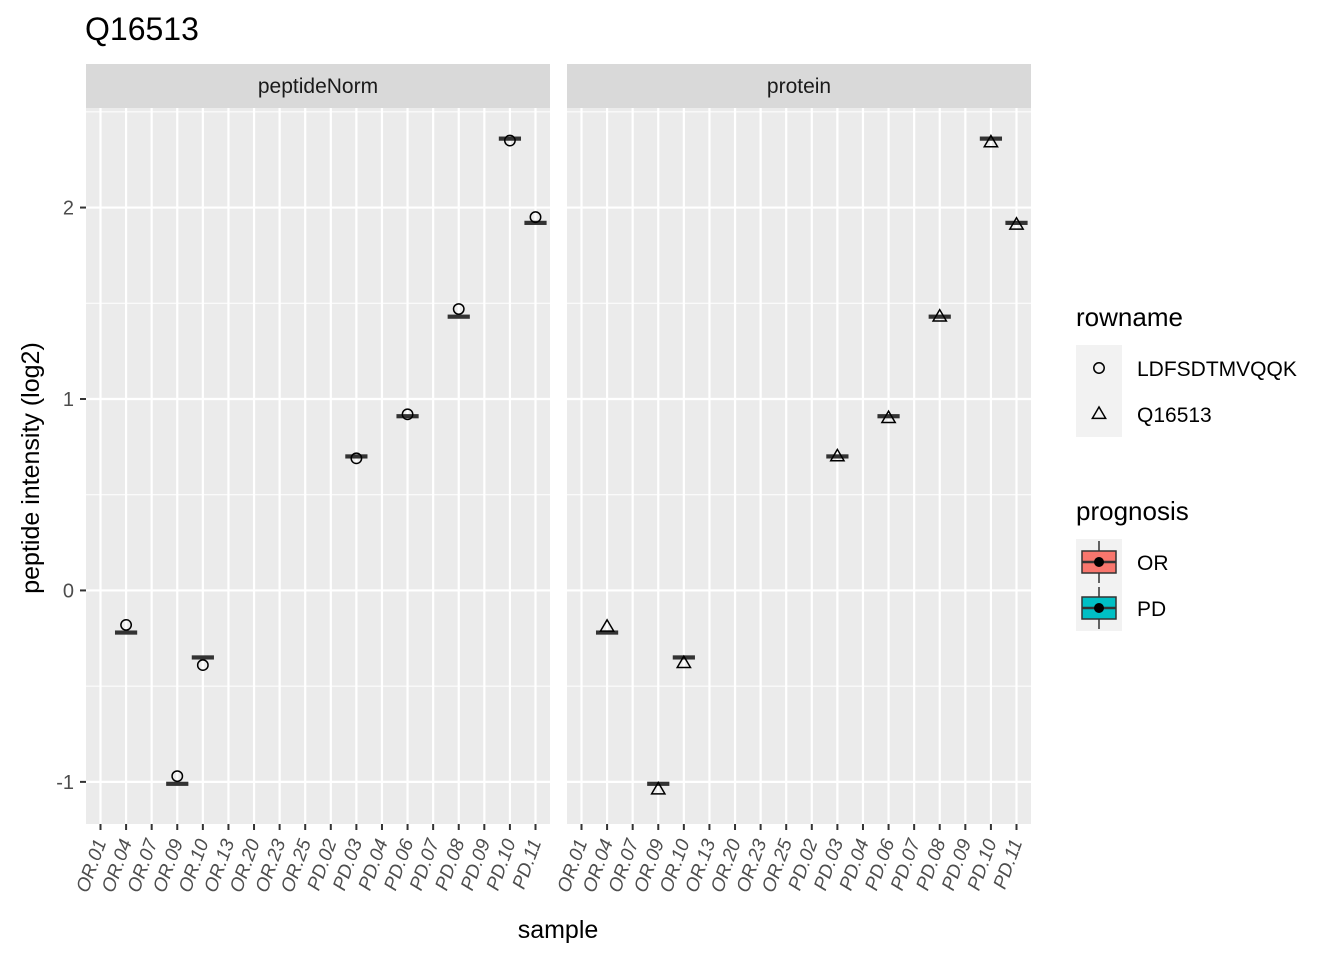 This screenshot has width=1344, height=960. What do you see at coordinates (658, 788) in the screenshot?
I see `point-triangle-OR.09` at bounding box center [658, 788].